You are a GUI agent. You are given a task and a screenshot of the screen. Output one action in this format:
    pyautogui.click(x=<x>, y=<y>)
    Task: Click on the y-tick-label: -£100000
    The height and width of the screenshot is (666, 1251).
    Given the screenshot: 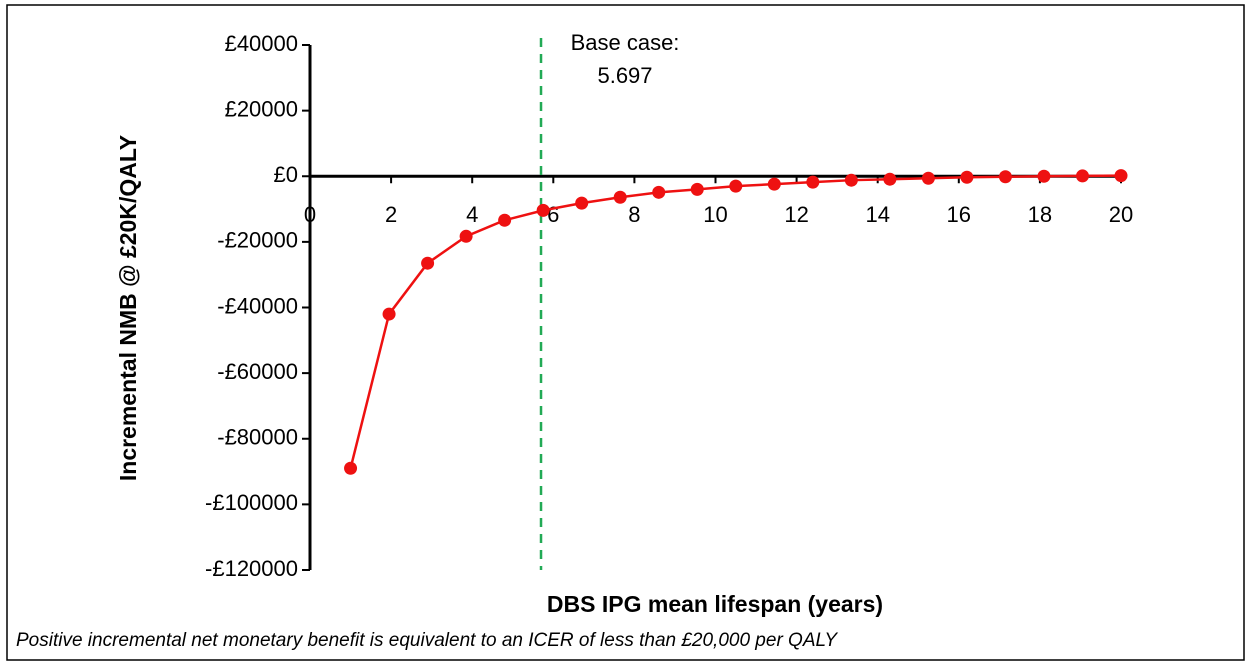 What is the action you would take?
    pyautogui.click(x=251, y=502)
    